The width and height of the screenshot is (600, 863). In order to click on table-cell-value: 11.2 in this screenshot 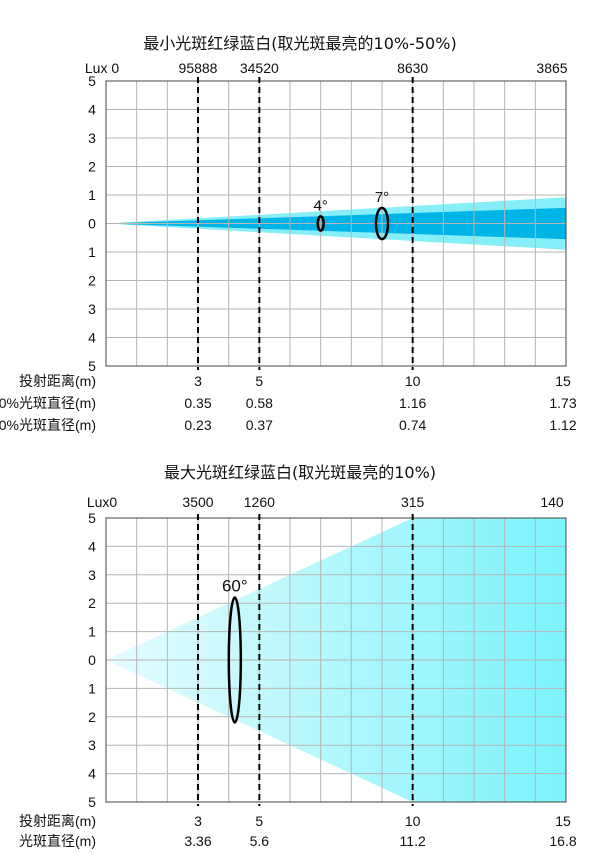, I will do `click(413, 841)`.